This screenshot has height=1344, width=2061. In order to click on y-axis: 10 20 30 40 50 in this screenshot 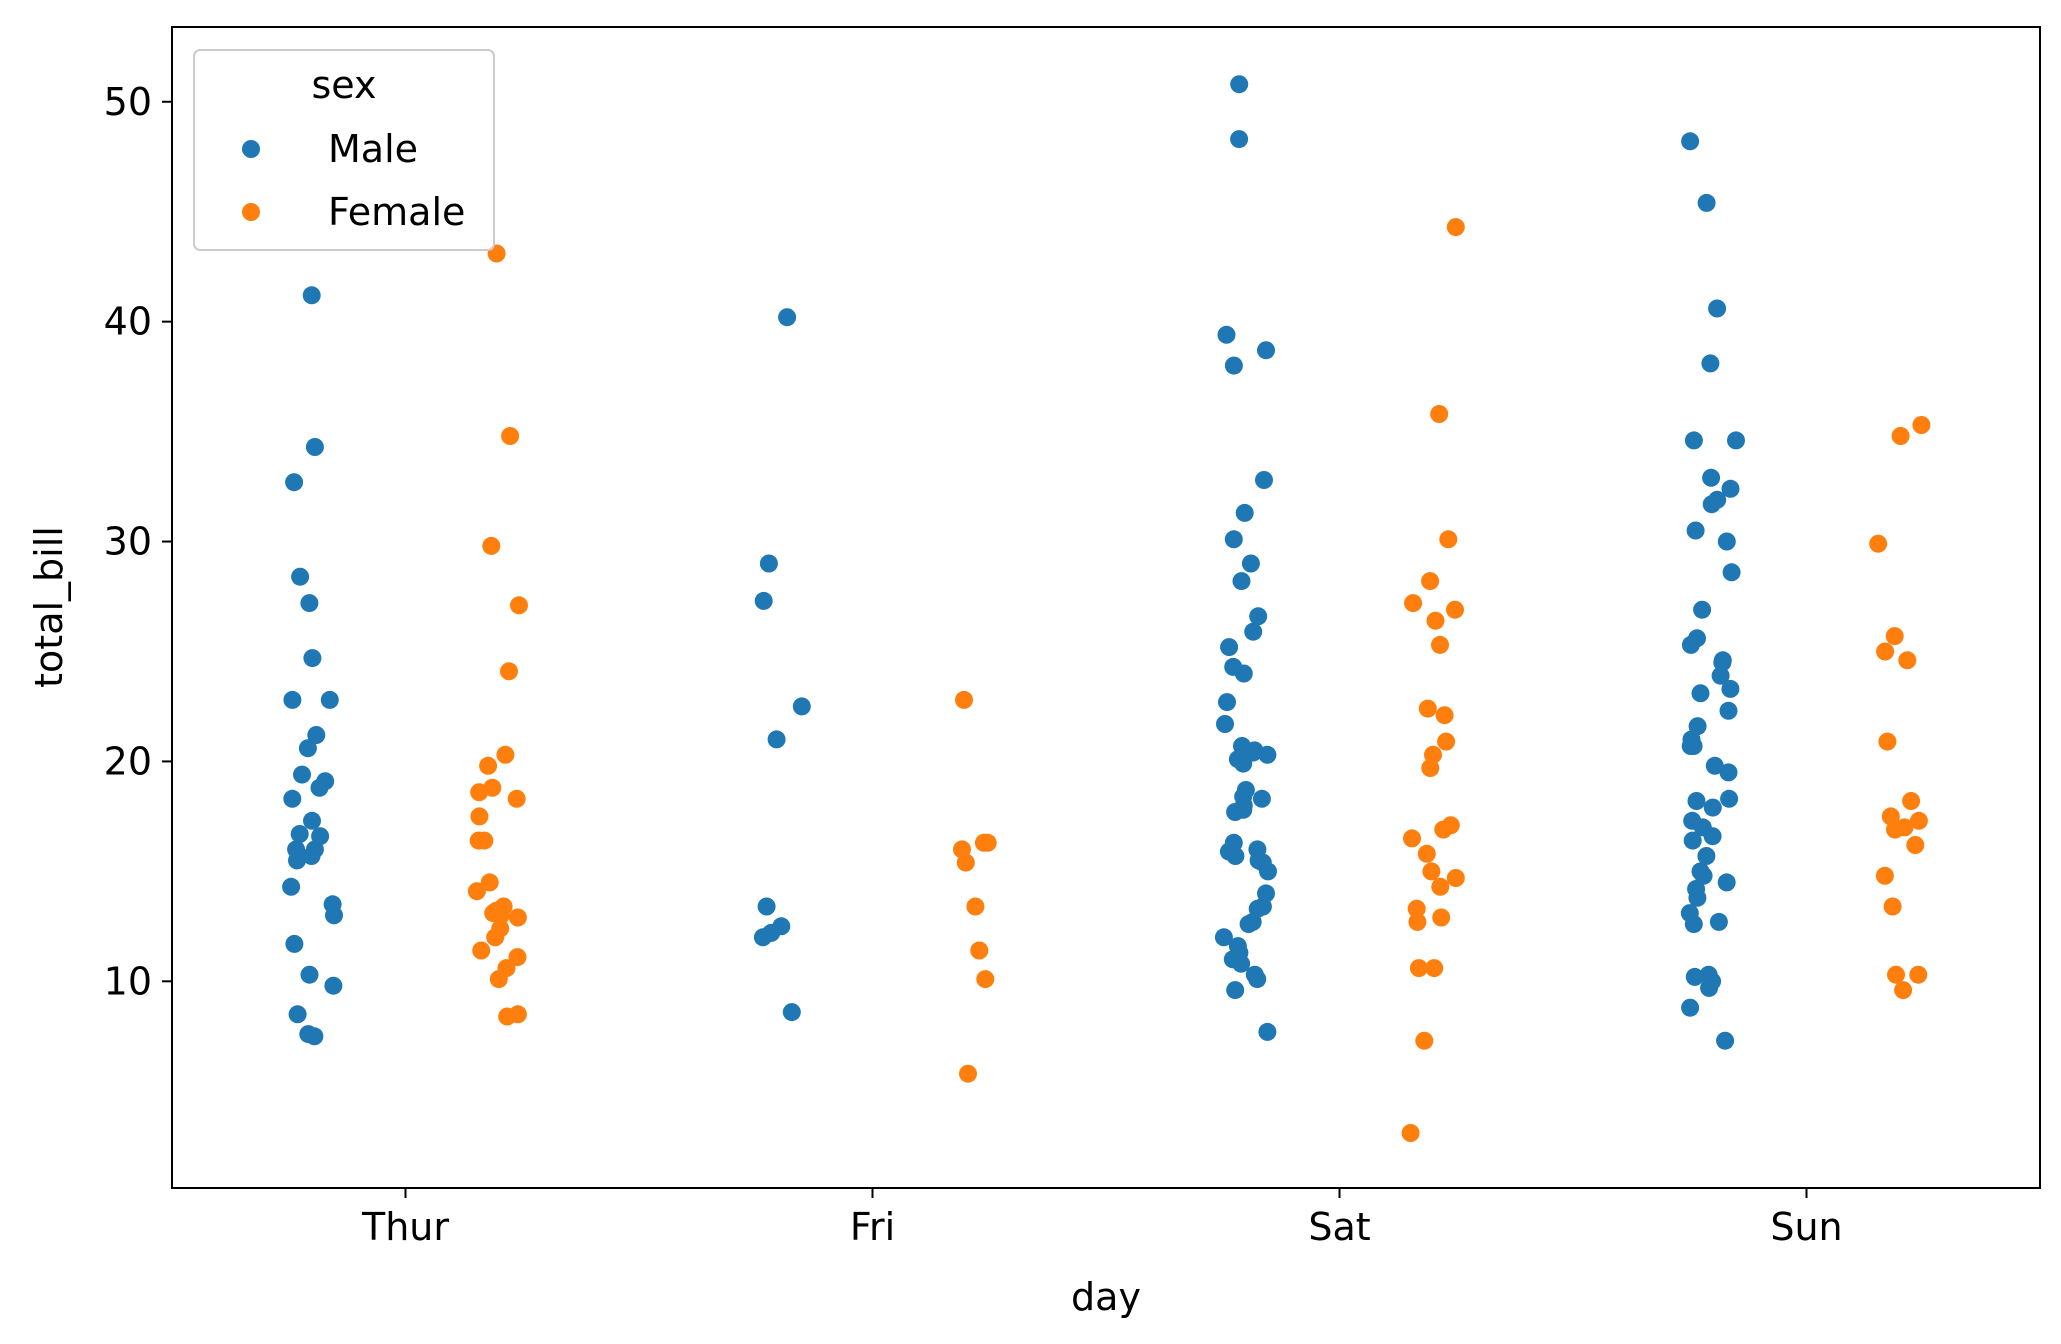, I will do `click(138, 541)`.